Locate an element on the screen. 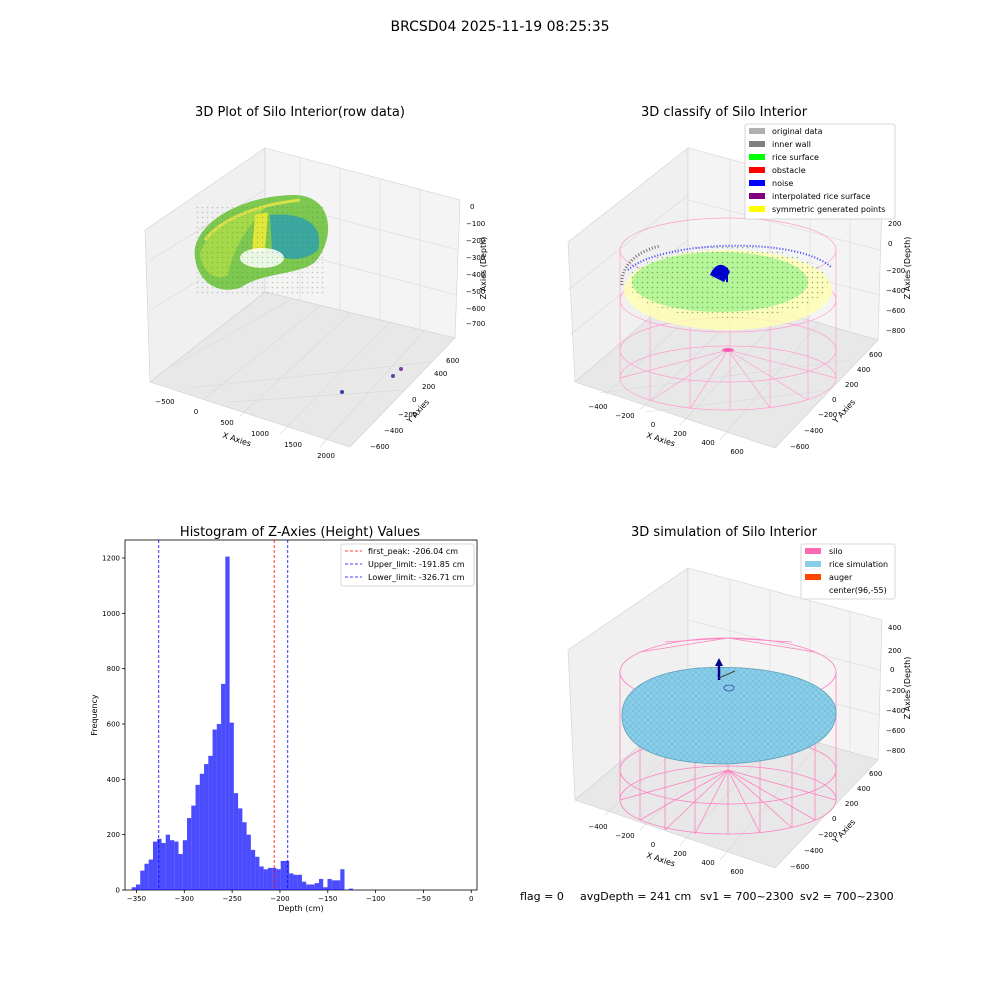  histogram-x-tick-label: 0 is located at coordinates (471, 899).